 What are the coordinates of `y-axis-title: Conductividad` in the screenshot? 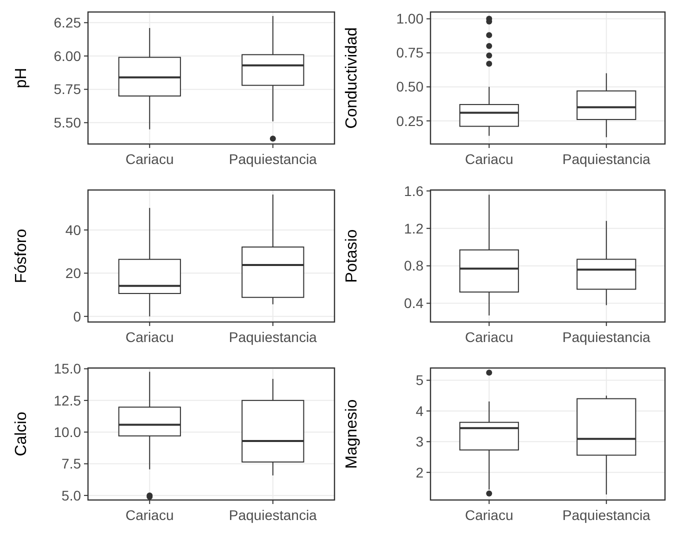 It's located at (352, 78).